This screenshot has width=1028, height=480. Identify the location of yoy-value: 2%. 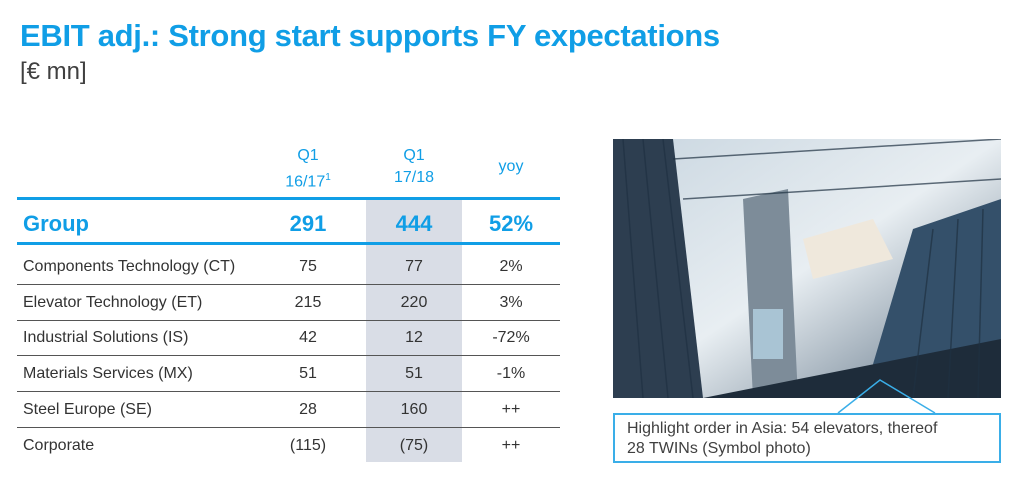
(511, 266).